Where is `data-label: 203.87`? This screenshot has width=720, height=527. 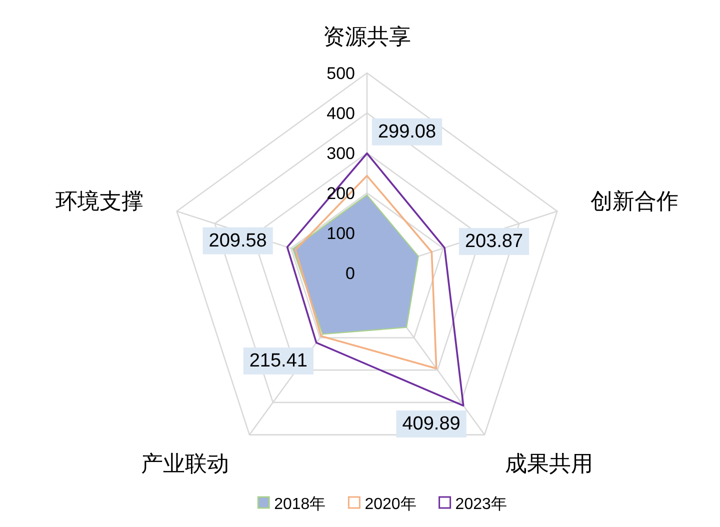 data-label: 203.87 is located at coordinates (494, 241).